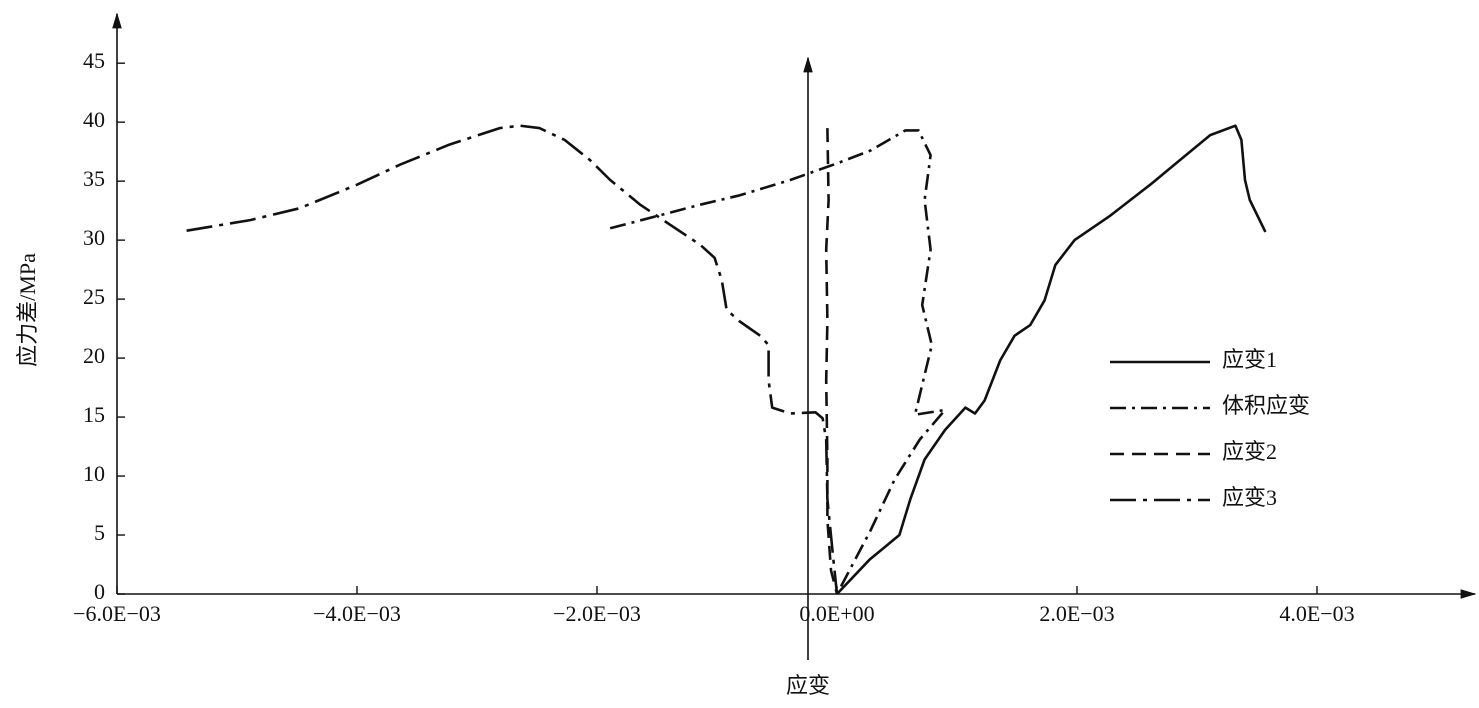 The image size is (1479, 708). Describe the element at coordinates (808, 685) in the screenshot. I see `x-axis-label: 应变` at that location.